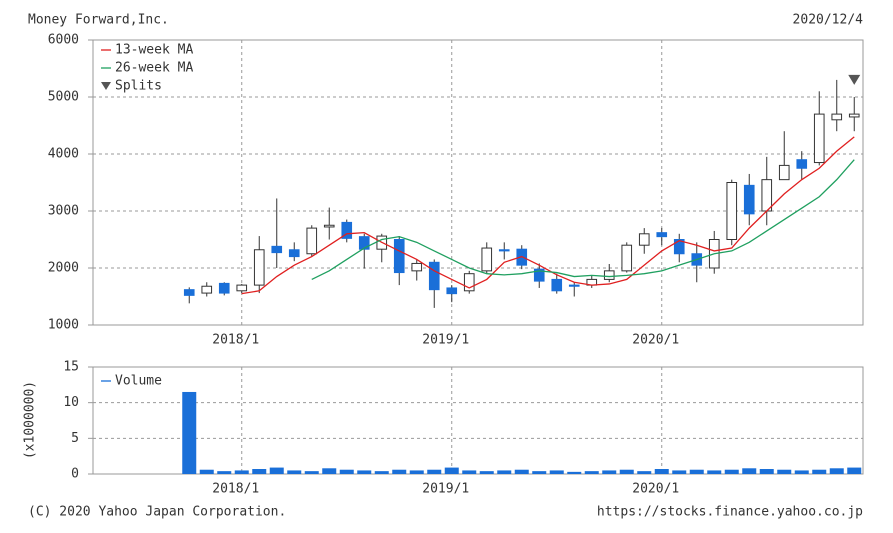  What do you see at coordinates (235, 489) in the screenshot?
I see `x-tick-label: 2018/1` at bounding box center [235, 489].